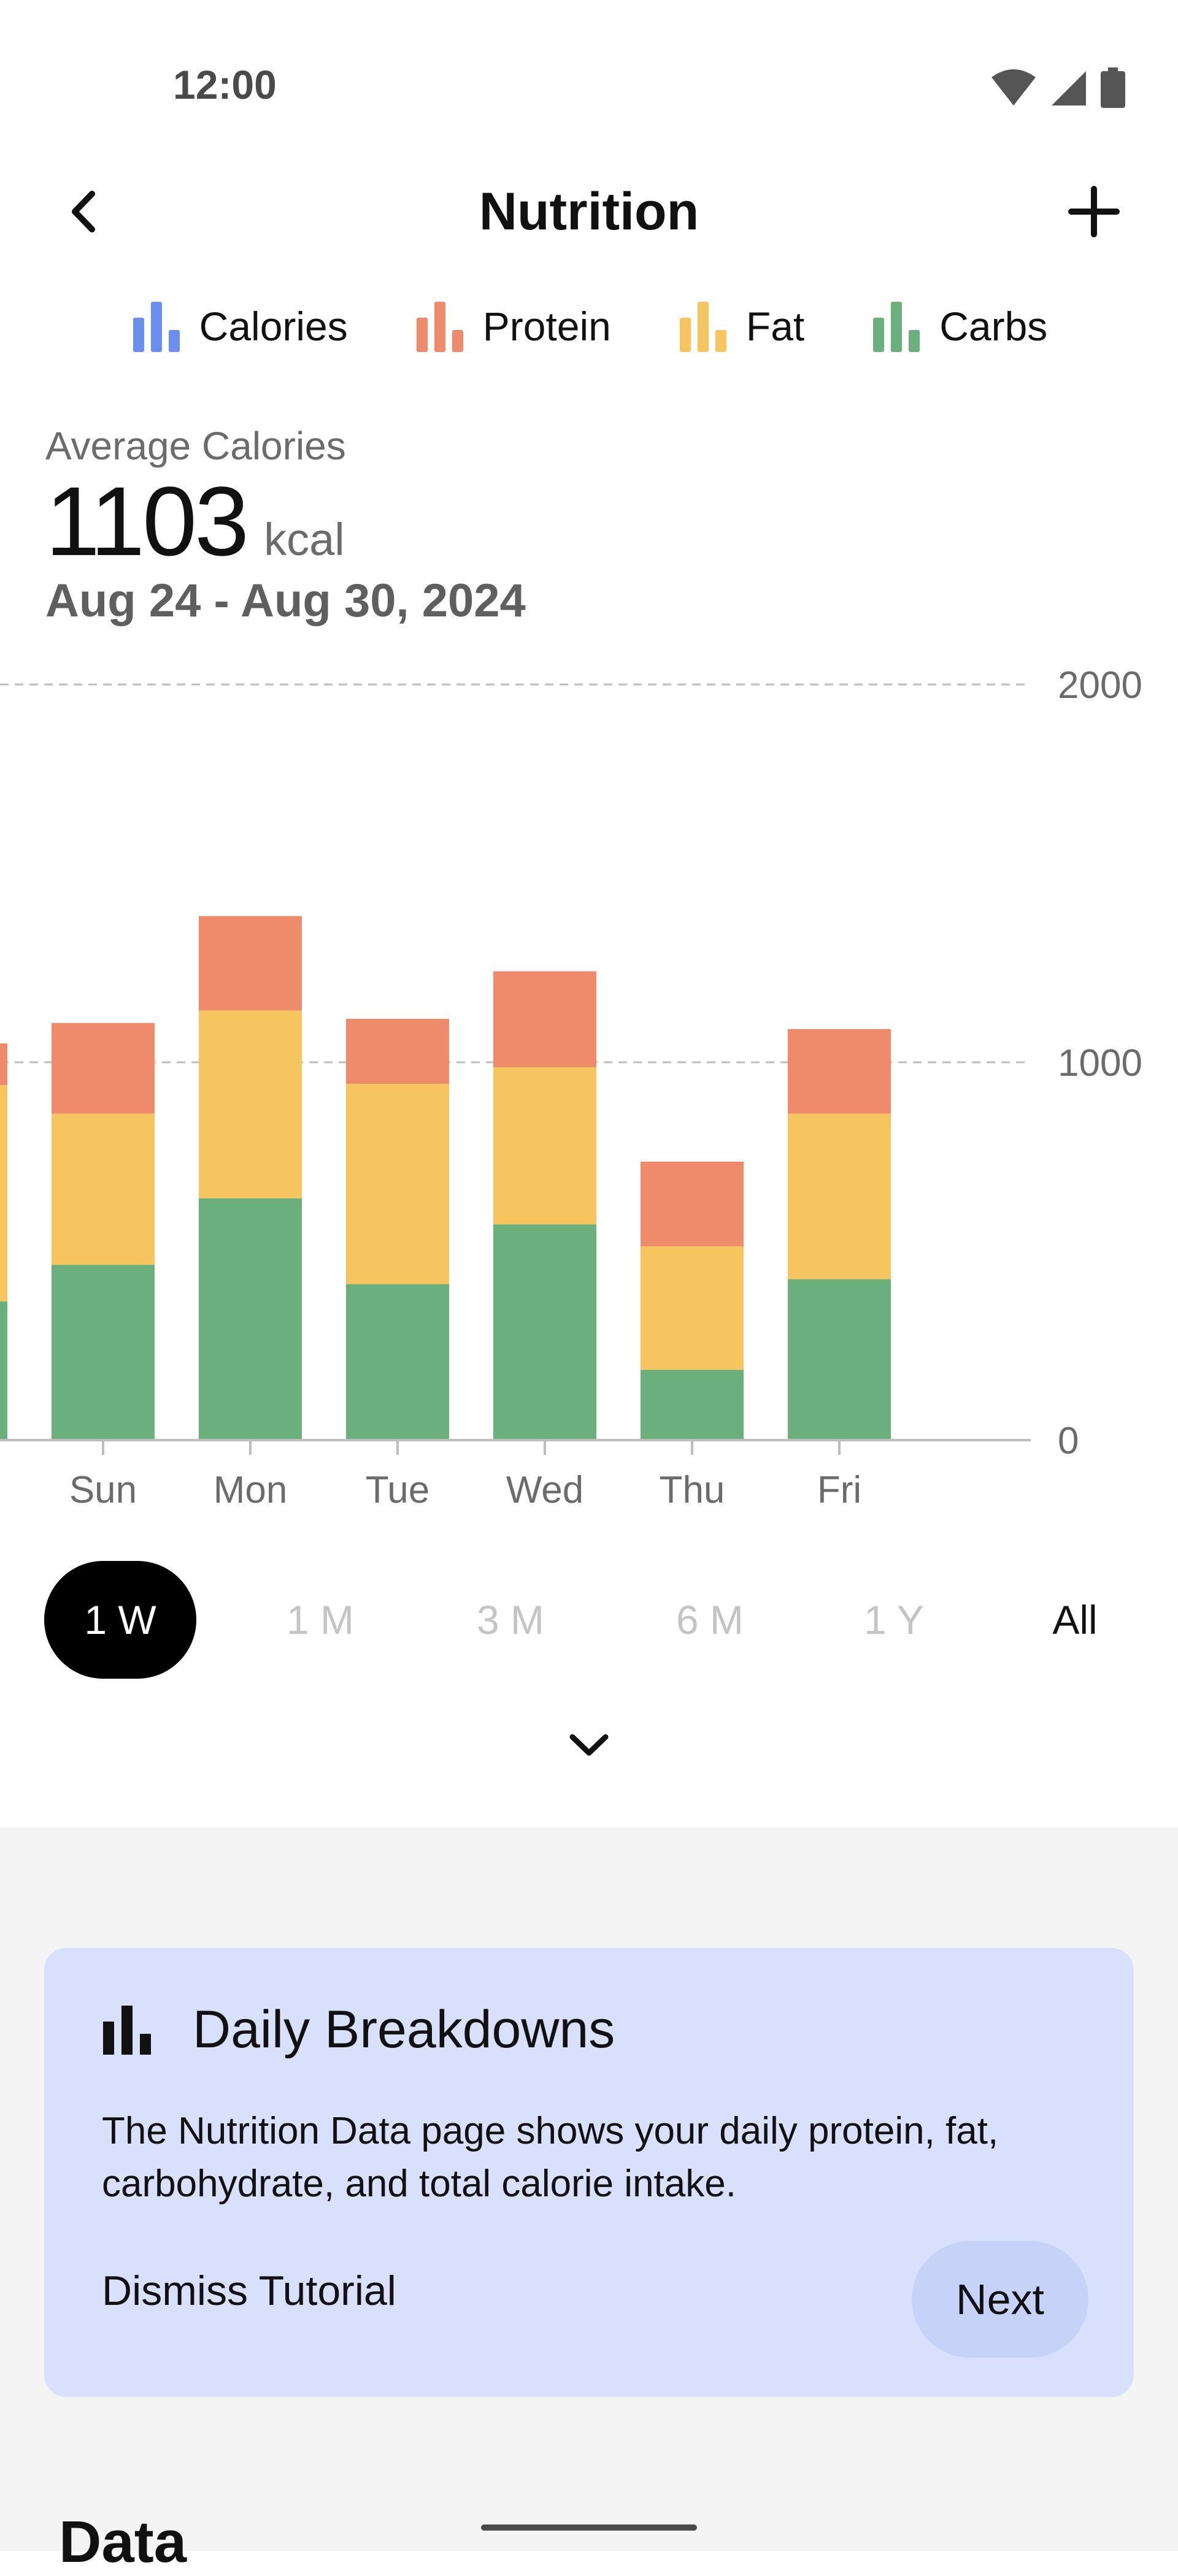 This screenshot has width=1178, height=2576. What do you see at coordinates (1113, 87) in the screenshot?
I see `battery-icon` at bounding box center [1113, 87].